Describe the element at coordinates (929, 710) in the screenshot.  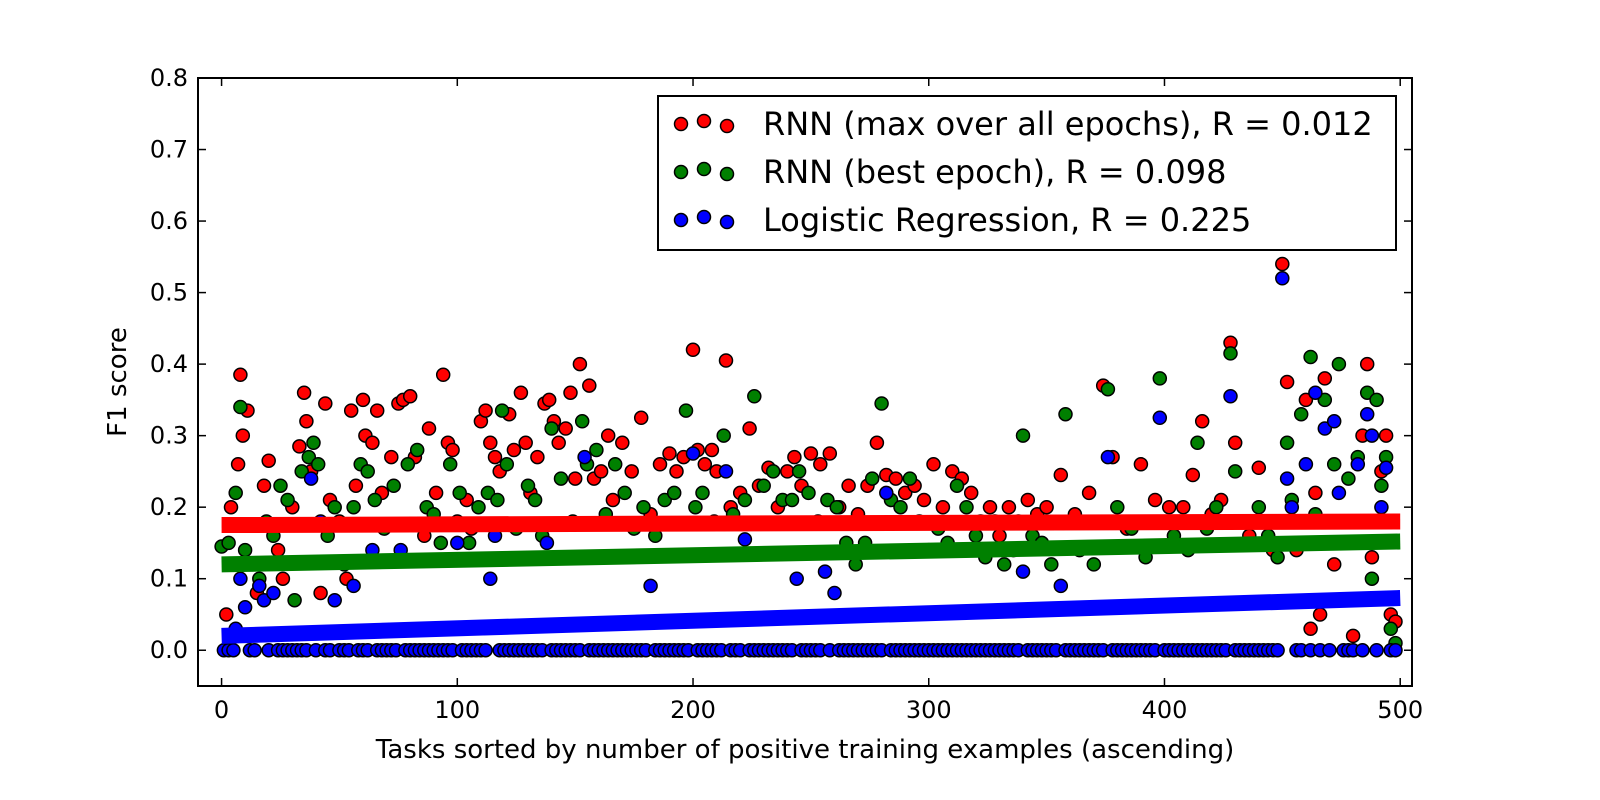
I see `x-tick-label-3: 300` at that location.